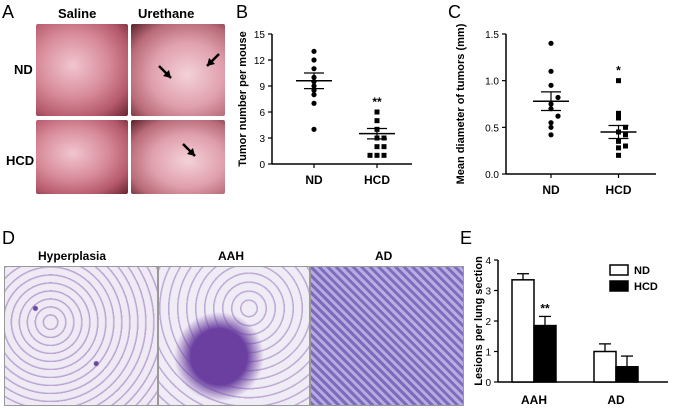 This screenshot has height=409, width=675. I want to click on photo-hcd-saline, so click(82, 157).